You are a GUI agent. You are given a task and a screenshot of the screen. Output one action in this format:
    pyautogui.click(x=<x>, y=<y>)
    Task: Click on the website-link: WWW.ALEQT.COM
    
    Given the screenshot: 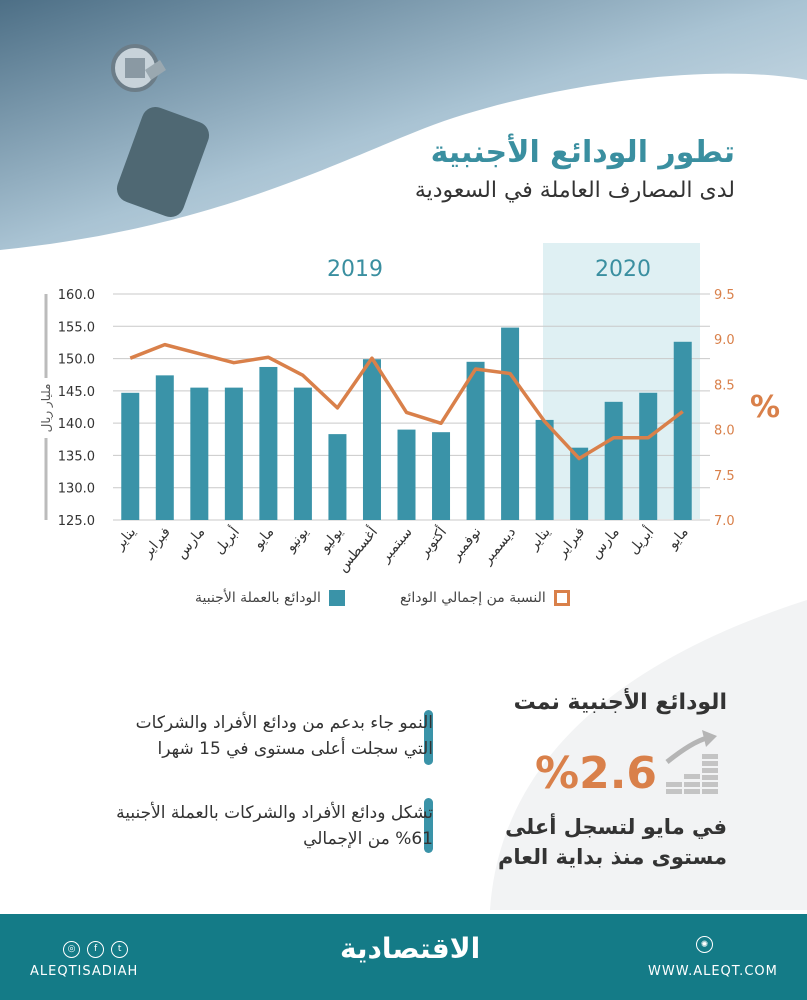 What is the action you would take?
    pyautogui.click(x=713, y=971)
    